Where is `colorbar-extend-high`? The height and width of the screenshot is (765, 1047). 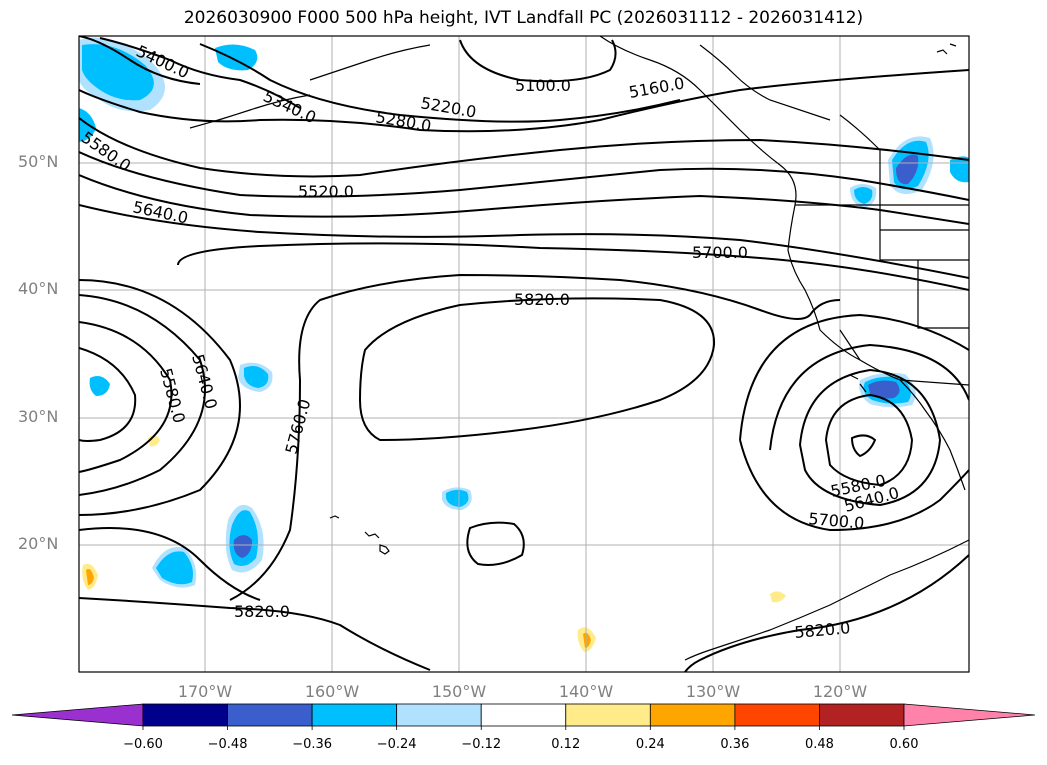
colorbar-extend-high is located at coordinates (969, 715).